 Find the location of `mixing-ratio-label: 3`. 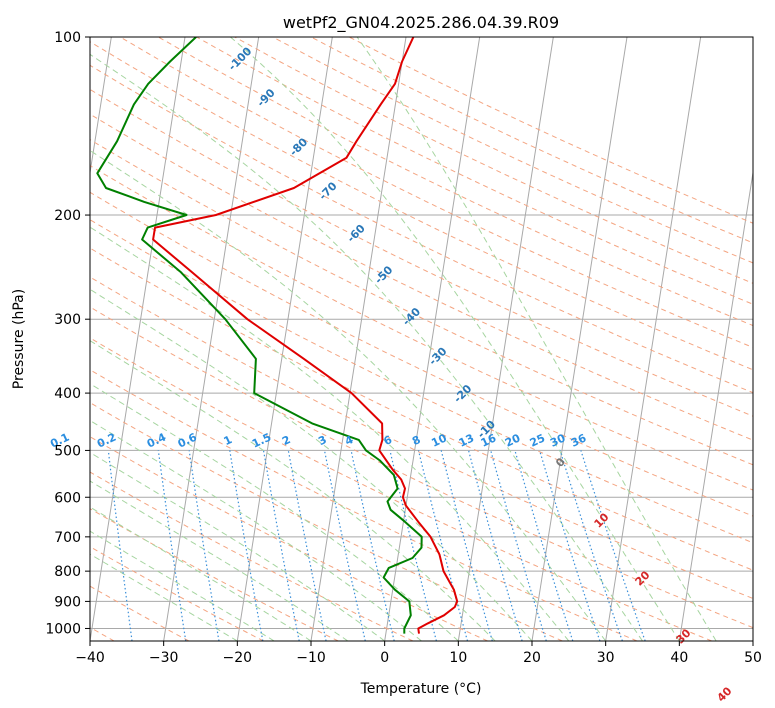

mixing-ratio-label: 3 is located at coordinates (322, 440).